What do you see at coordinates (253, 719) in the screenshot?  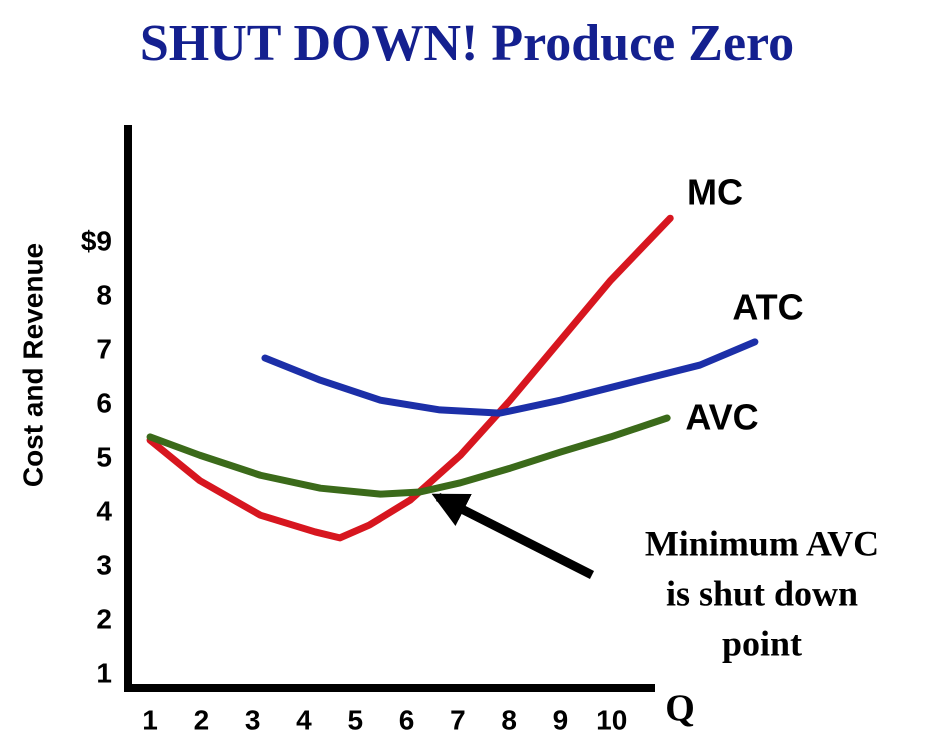 I see `x-tick-label: 3` at bounding box center [253, 719].